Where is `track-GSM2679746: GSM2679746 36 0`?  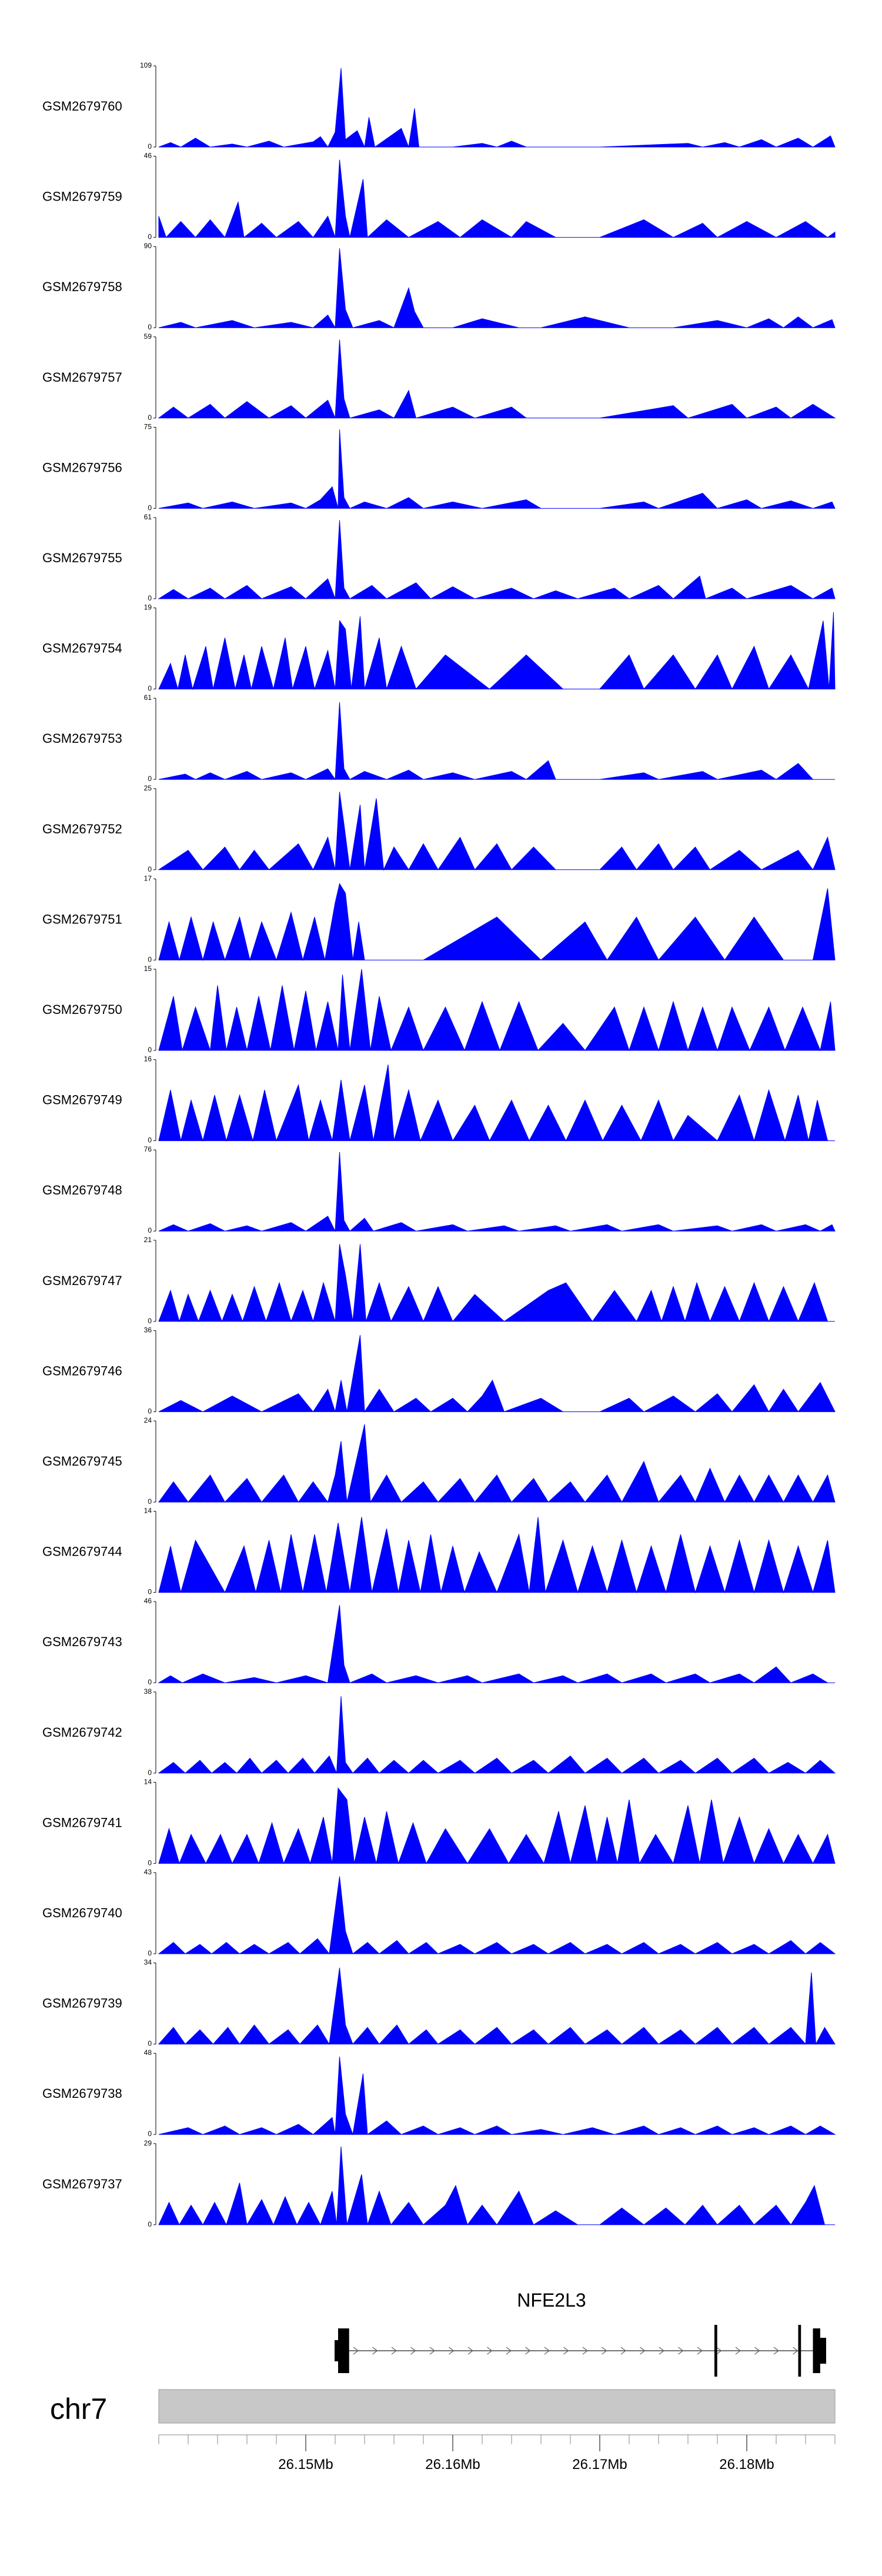 track-GSM2679746: GSM2679746 36 0 is located at coordinates (439, 1370).